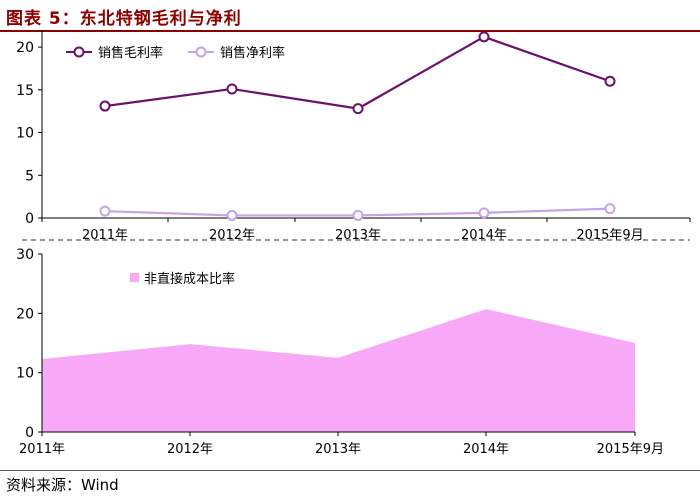 The image size is (700, 499). I want to click on legend-swatch, so click(134, 277).